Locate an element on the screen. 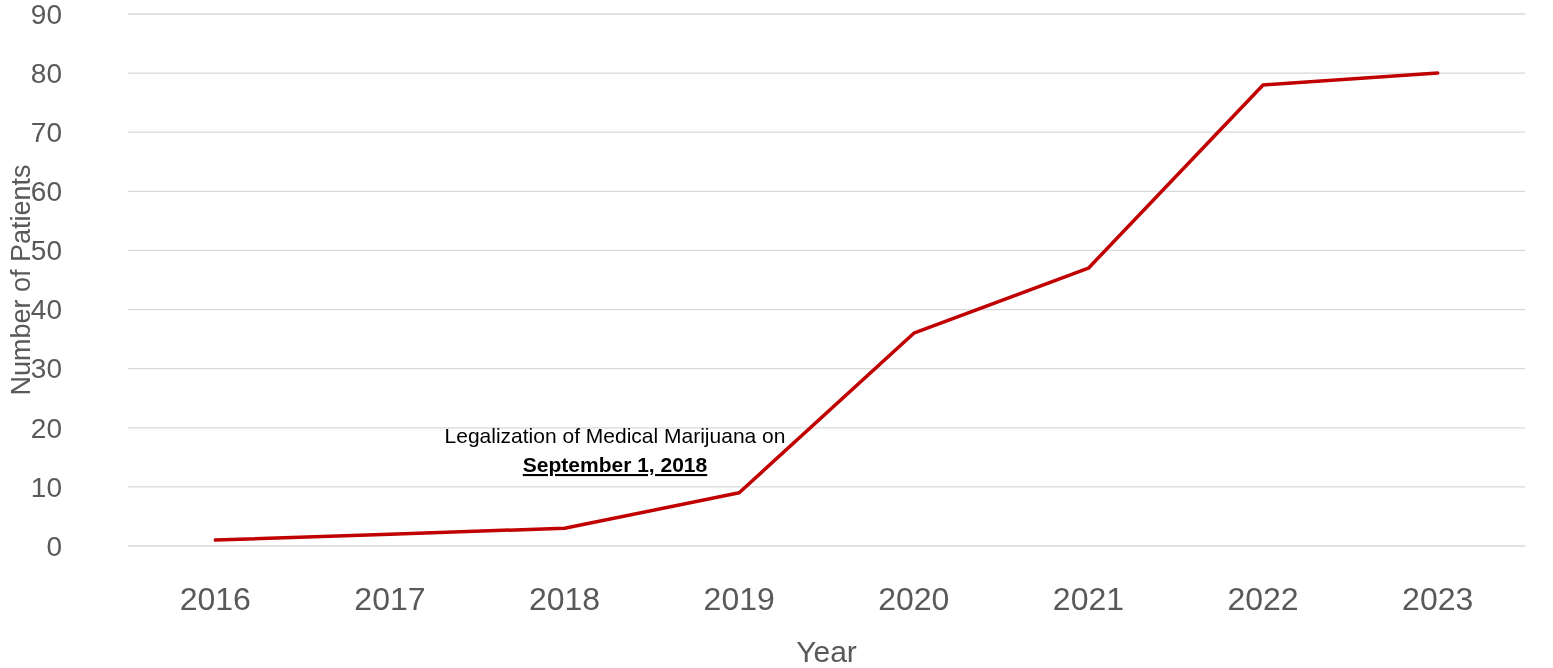 Image resolution: width=1553 pixels, height=668 pixels. x-tick-label: 2016 is located at coordinates (215, 599).